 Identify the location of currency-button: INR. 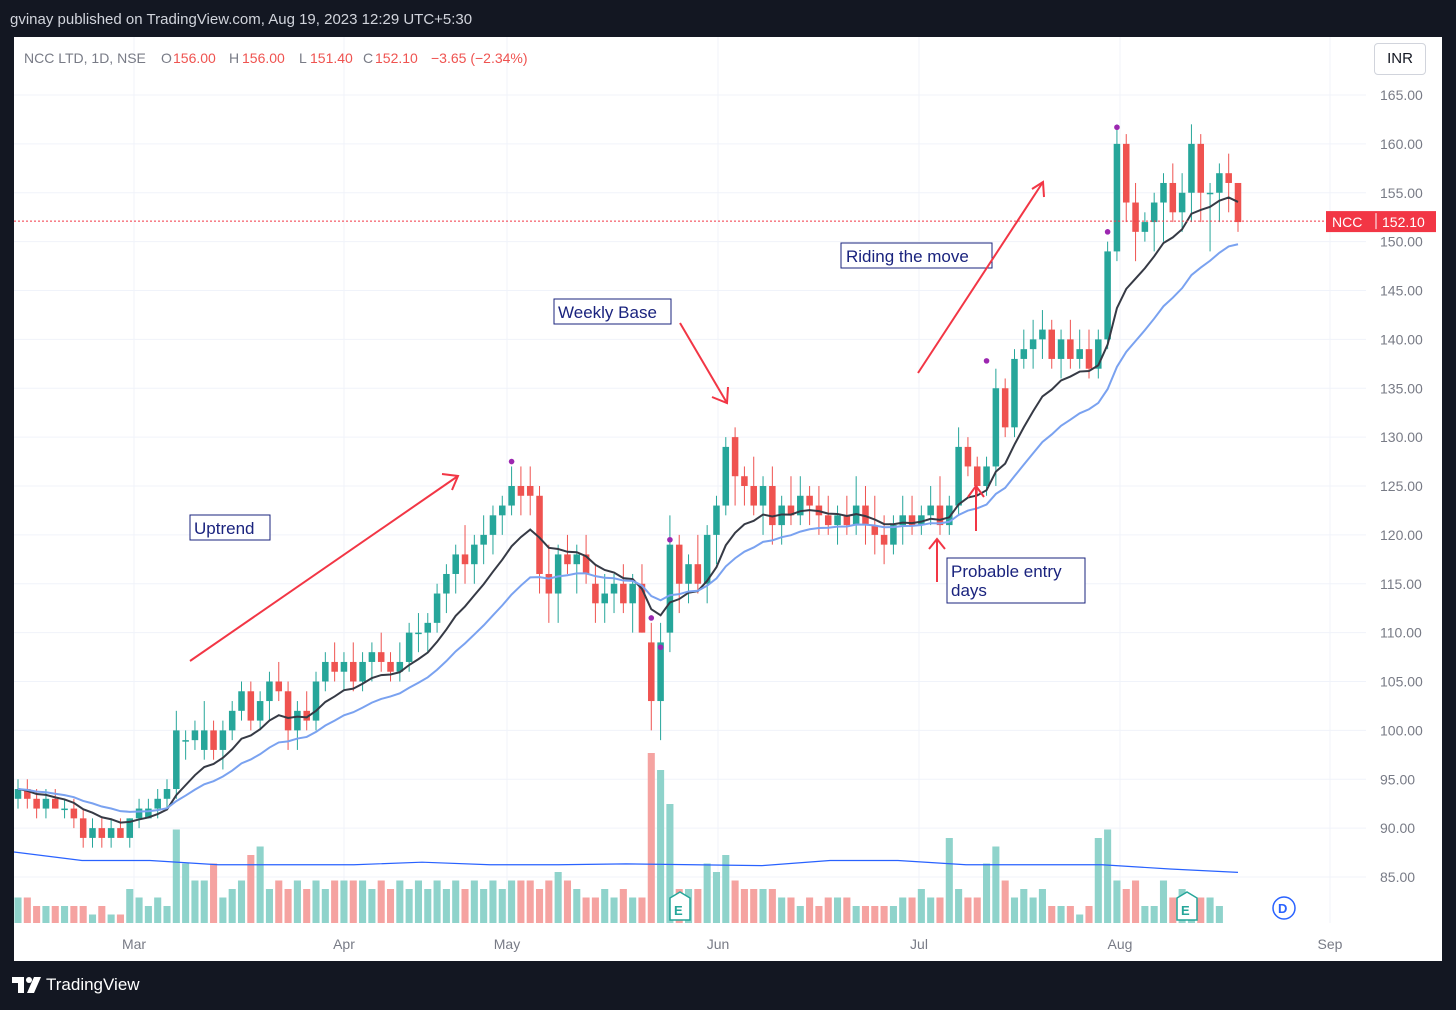
(1400, 59).